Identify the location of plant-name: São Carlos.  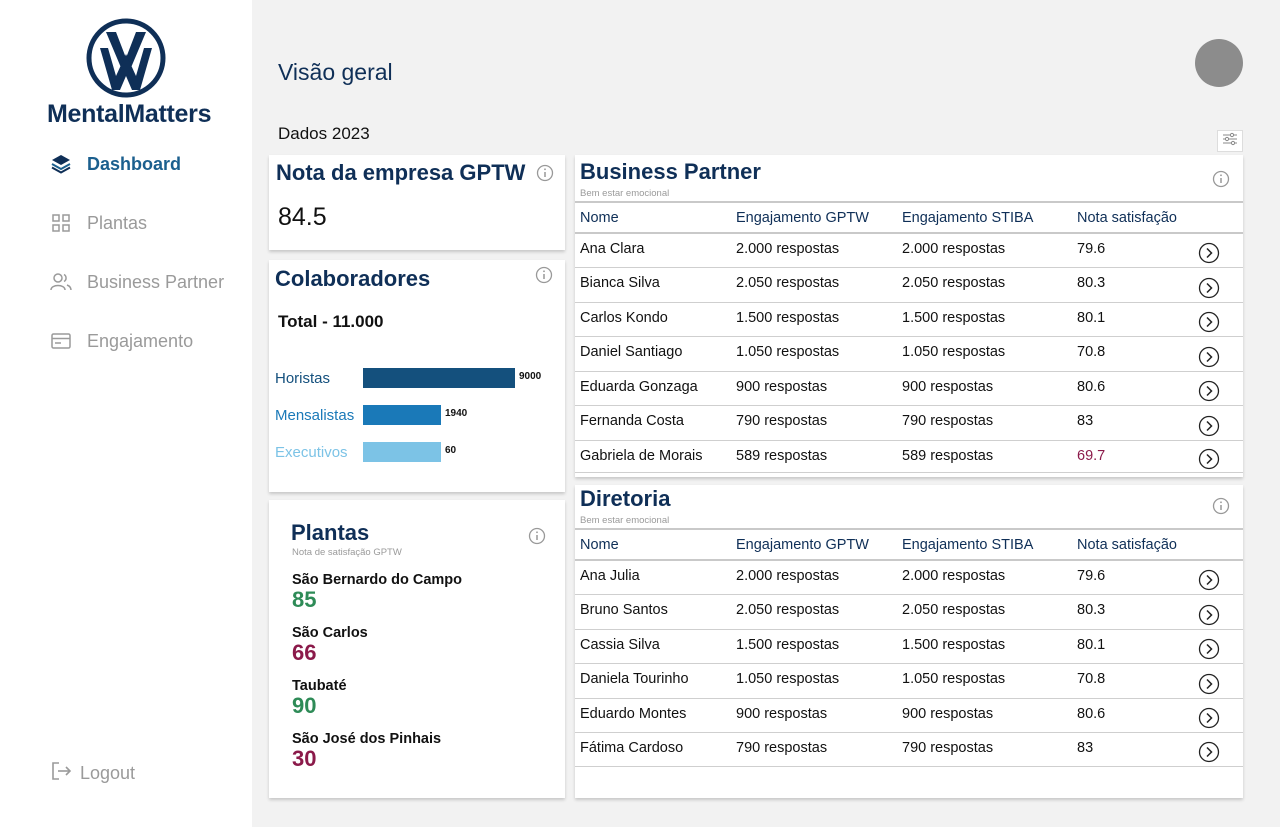
(330, 633).